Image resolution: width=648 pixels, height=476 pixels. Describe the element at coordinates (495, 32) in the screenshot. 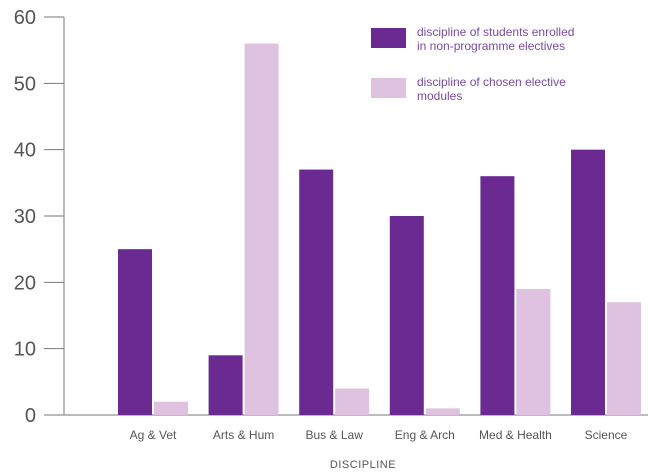

I see `legend-label: discipline of students enrolled` at that location.